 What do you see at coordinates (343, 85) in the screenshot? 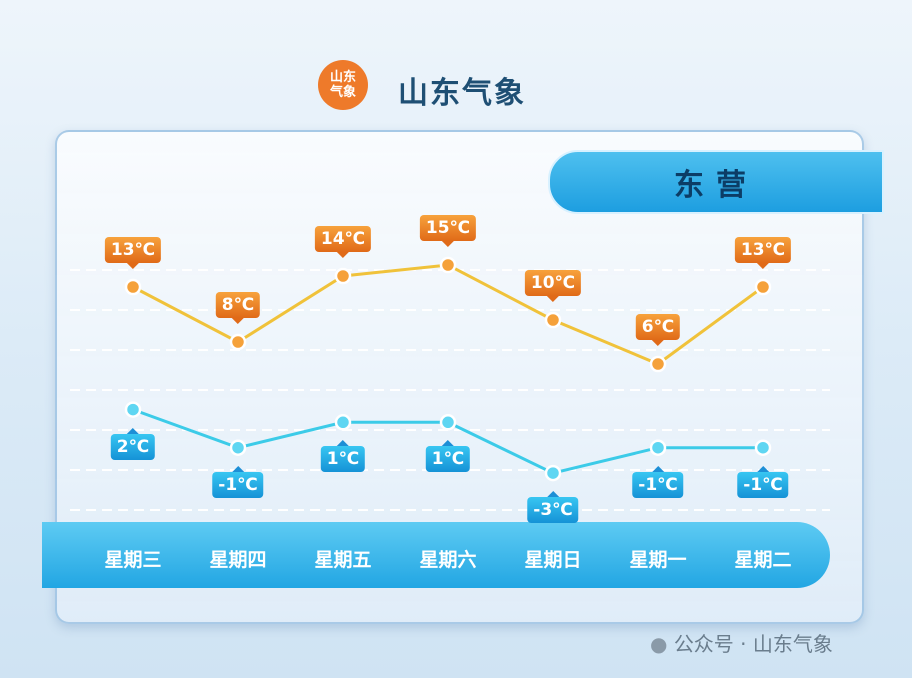
I see `logo: 山东 气象` at bounding box center [343, 85].